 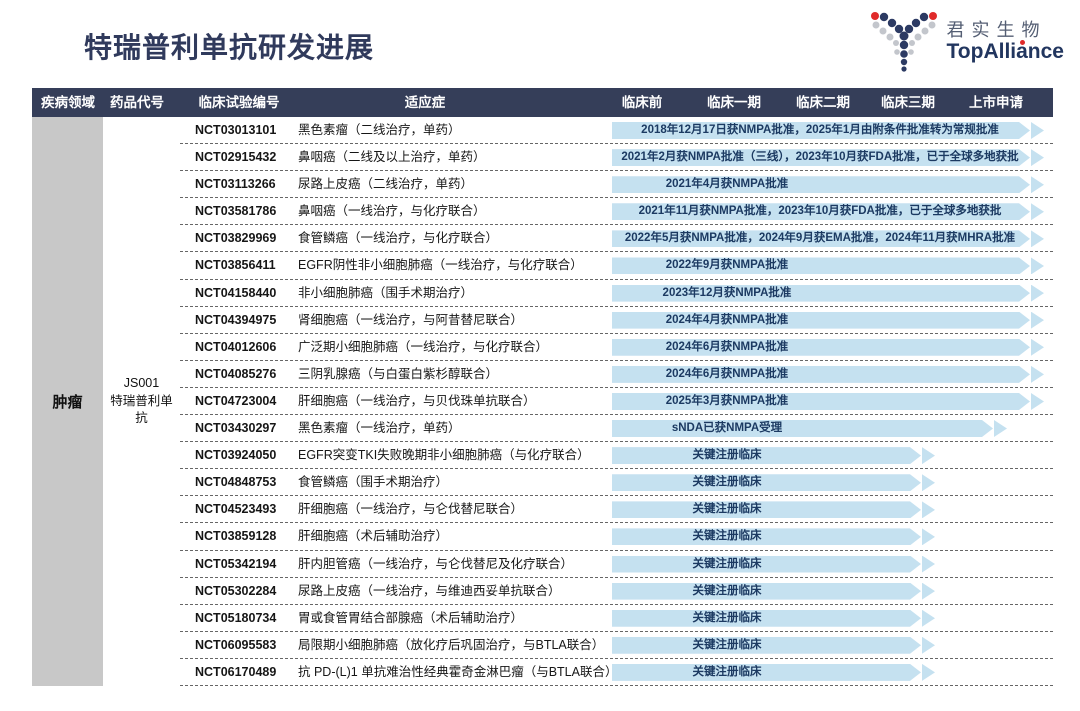 What do you see at coordinates (235, 265) in the screenshot?
I see `trial-id: NCT03856411` at bounding box center [235, 265].